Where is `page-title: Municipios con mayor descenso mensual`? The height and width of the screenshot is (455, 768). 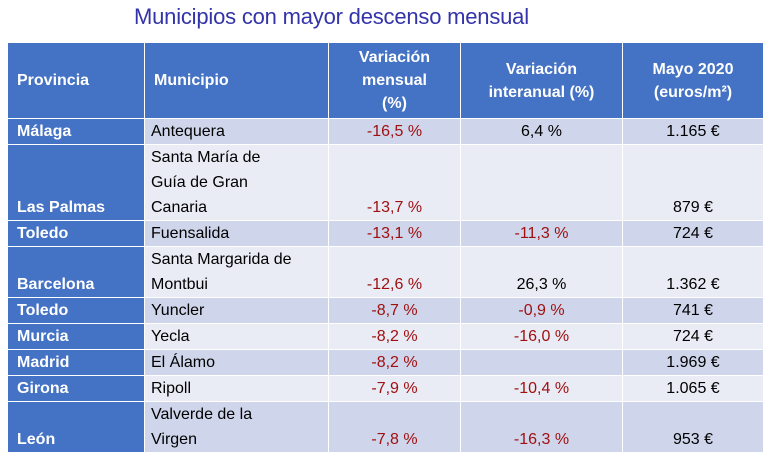
page-title: Municipios con mayor descenso mensual is located at coordinates (331, 16).